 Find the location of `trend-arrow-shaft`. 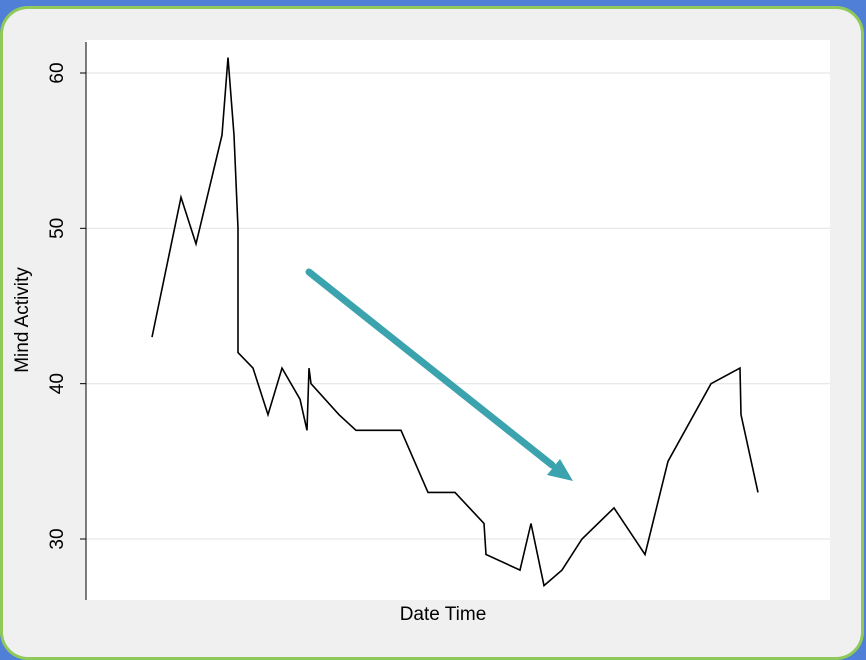

trend-arrow-shaft is located at coordinates (430, 368).